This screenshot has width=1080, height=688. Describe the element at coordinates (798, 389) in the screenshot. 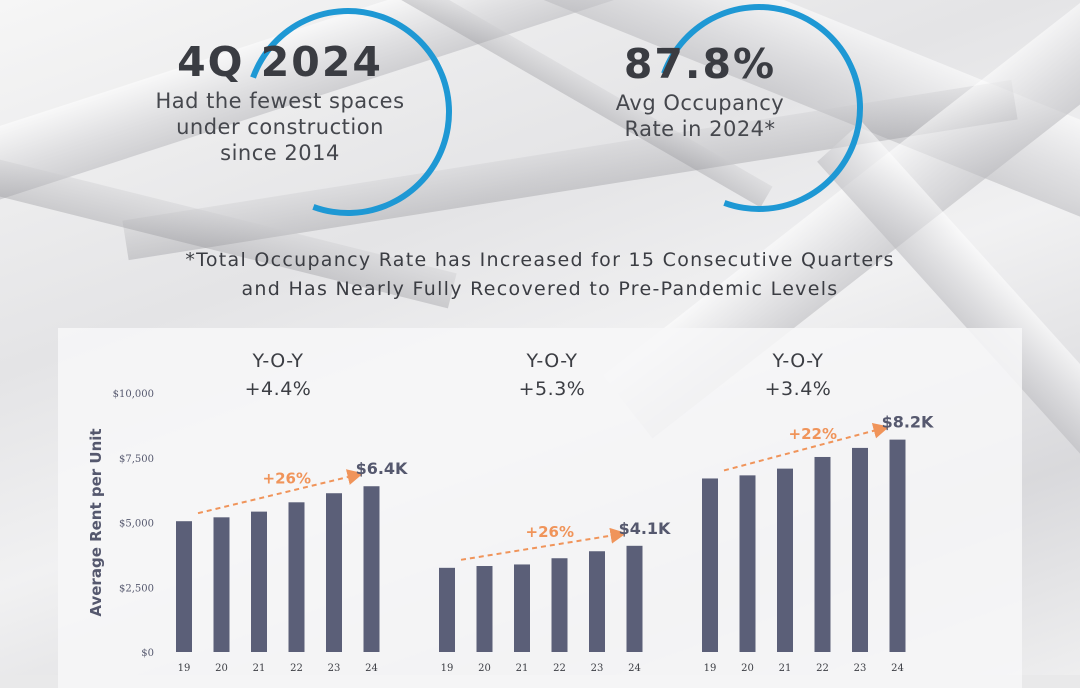

I see `yoy-value: +3.4%` at that location.